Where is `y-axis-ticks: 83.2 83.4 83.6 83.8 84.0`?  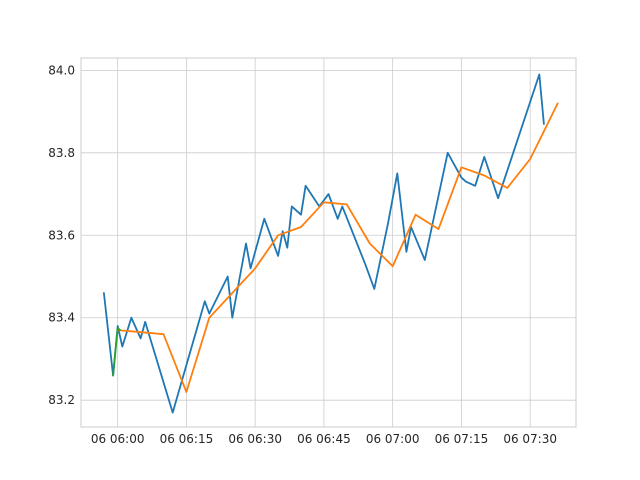 y-axis-ticks: 83.2 83.4 83.6 83.8 84.0 is located at coordinates (61, 235).